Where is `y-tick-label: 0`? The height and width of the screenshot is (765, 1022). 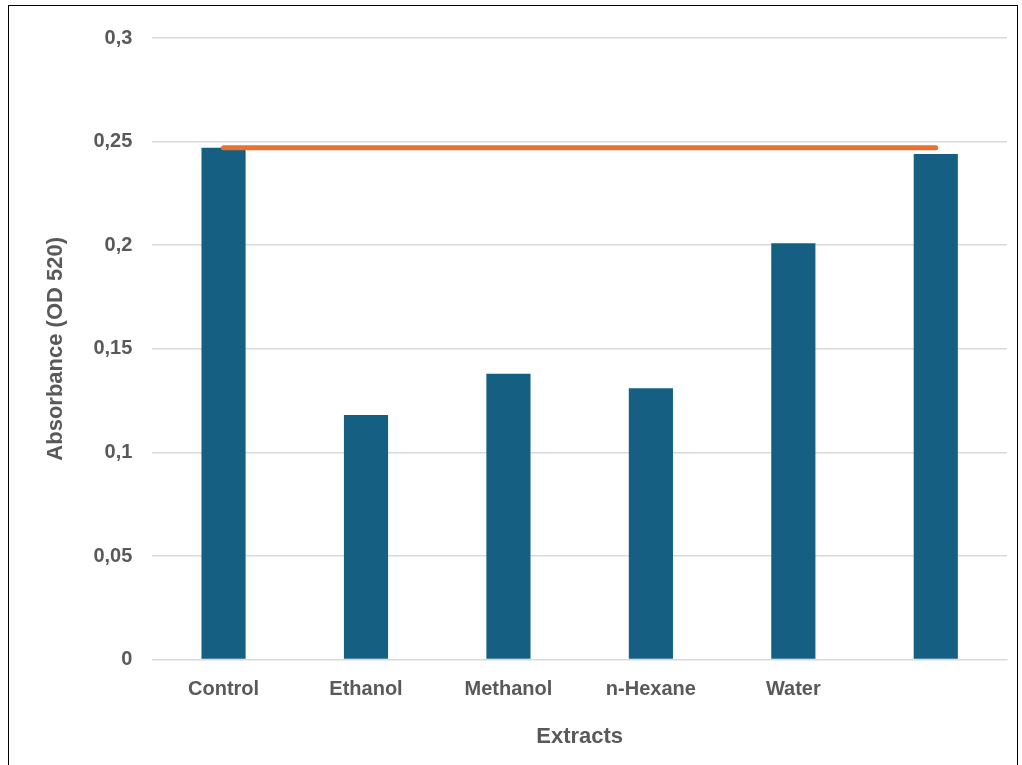 y-tick-label: 0 is located at coordinates (127, 658).